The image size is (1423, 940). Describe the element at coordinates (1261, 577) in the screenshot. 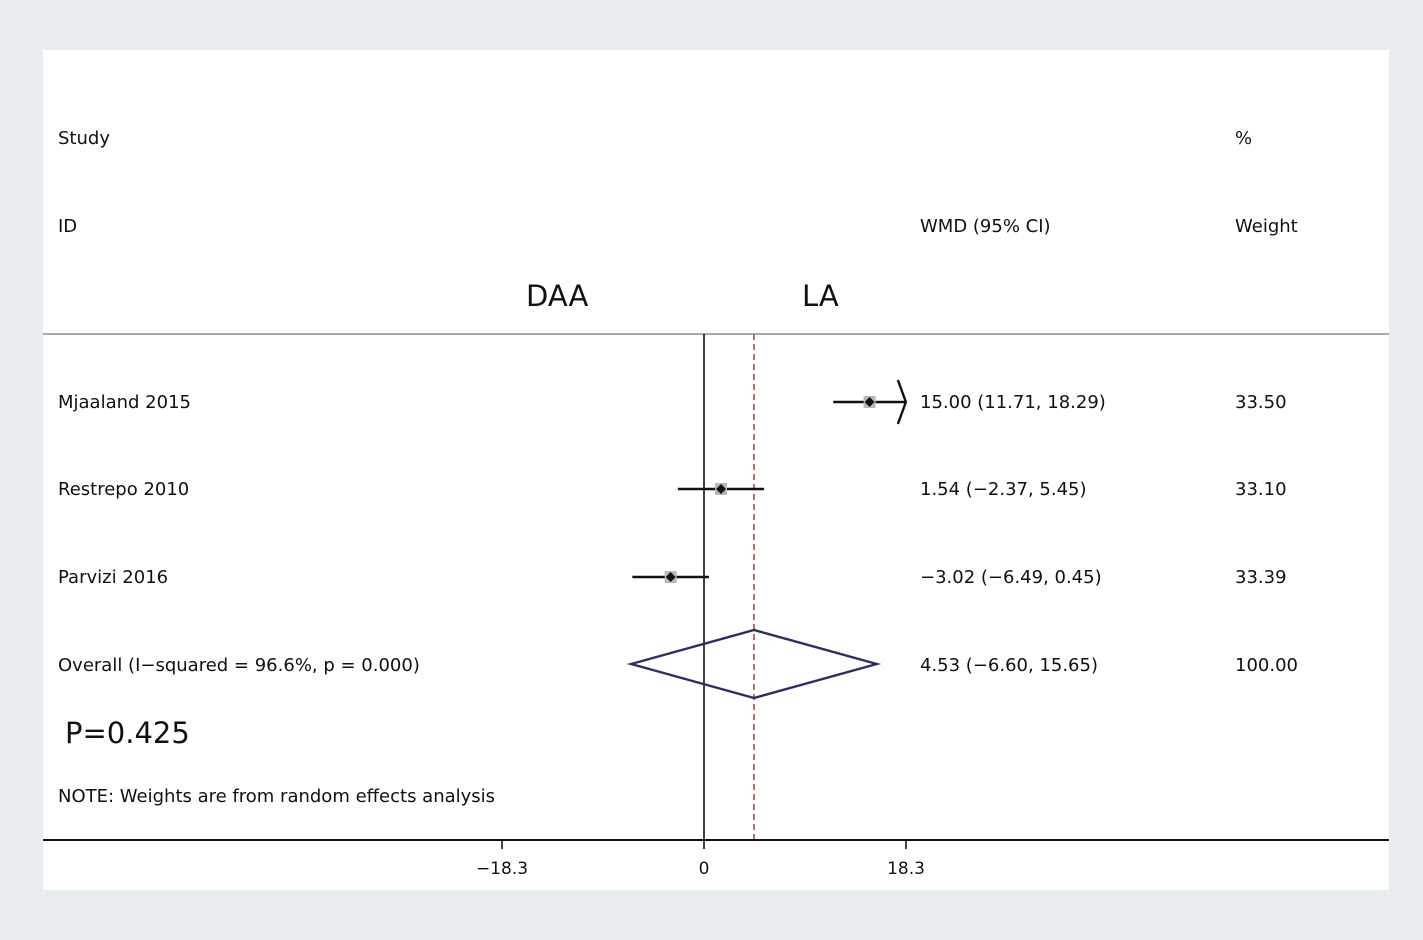

I see `study-weight-3: 33.39` at that location.